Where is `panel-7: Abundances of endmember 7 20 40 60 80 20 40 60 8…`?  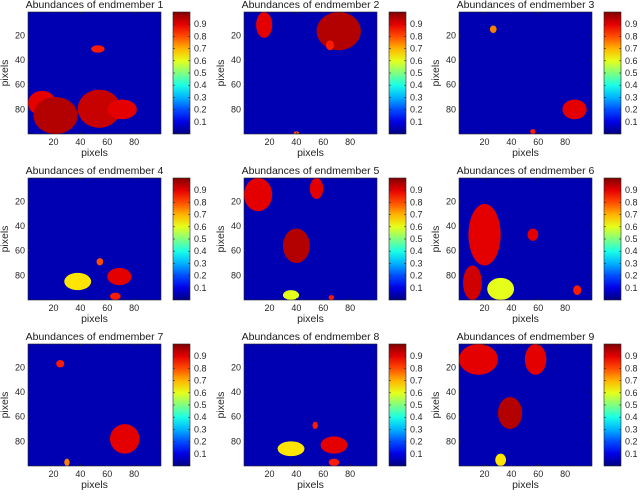 panel-7: Abundances of endmember 7 20 40 60 80 20 40 60 8… is located at coordinates (103, 411).